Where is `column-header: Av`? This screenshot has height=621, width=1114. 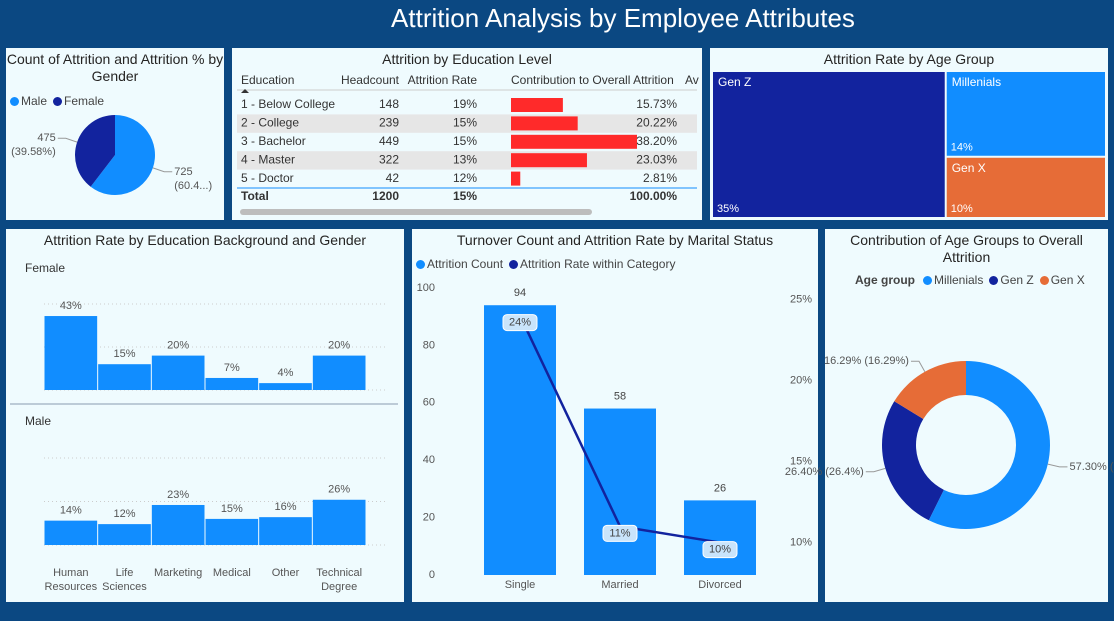
column-header: Av is located at coordinates (692, 80).